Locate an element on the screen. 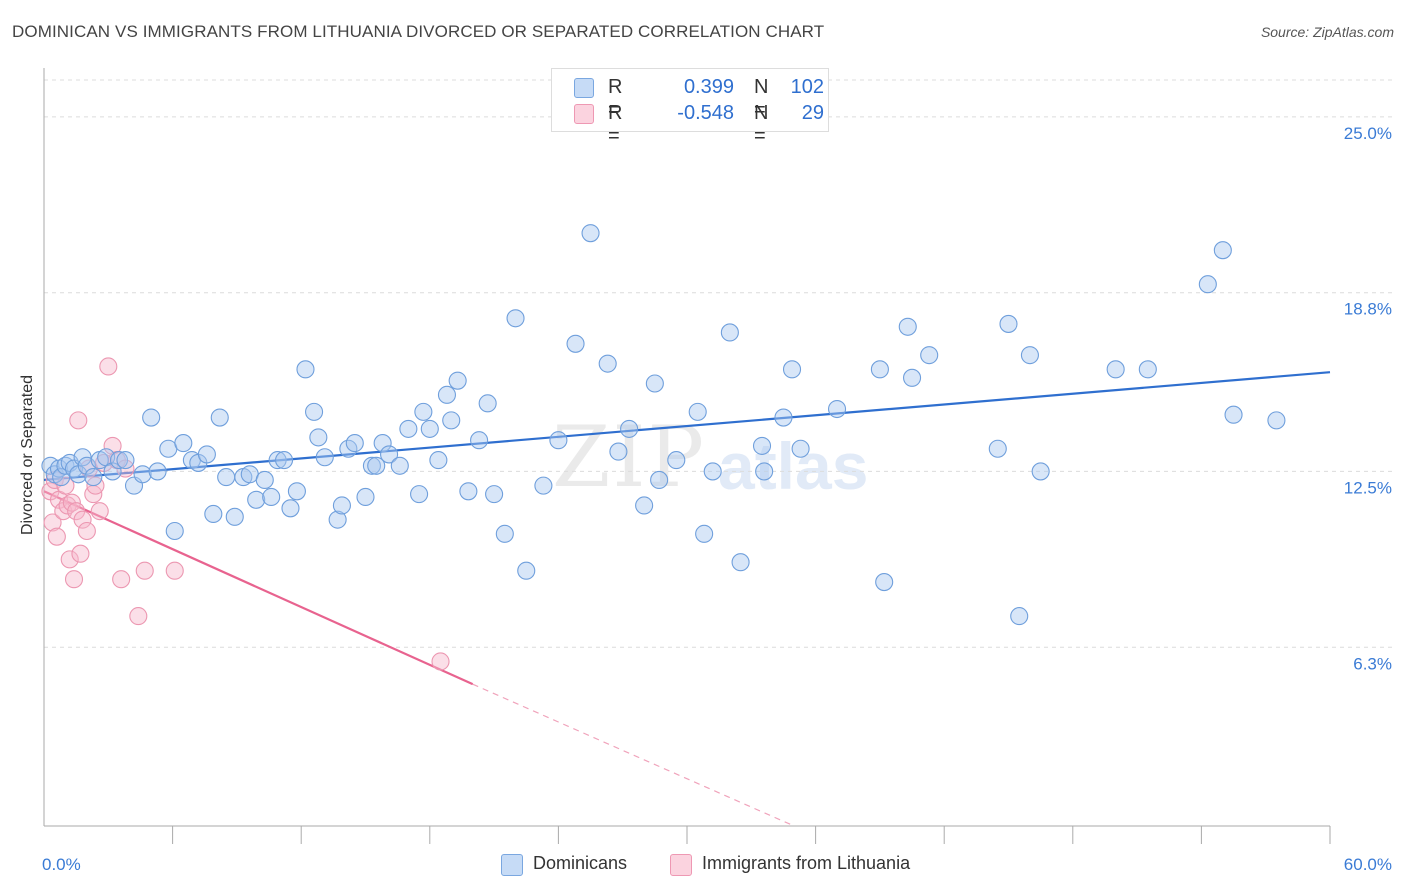  n-label: N = is located at coordinates (761, 124).